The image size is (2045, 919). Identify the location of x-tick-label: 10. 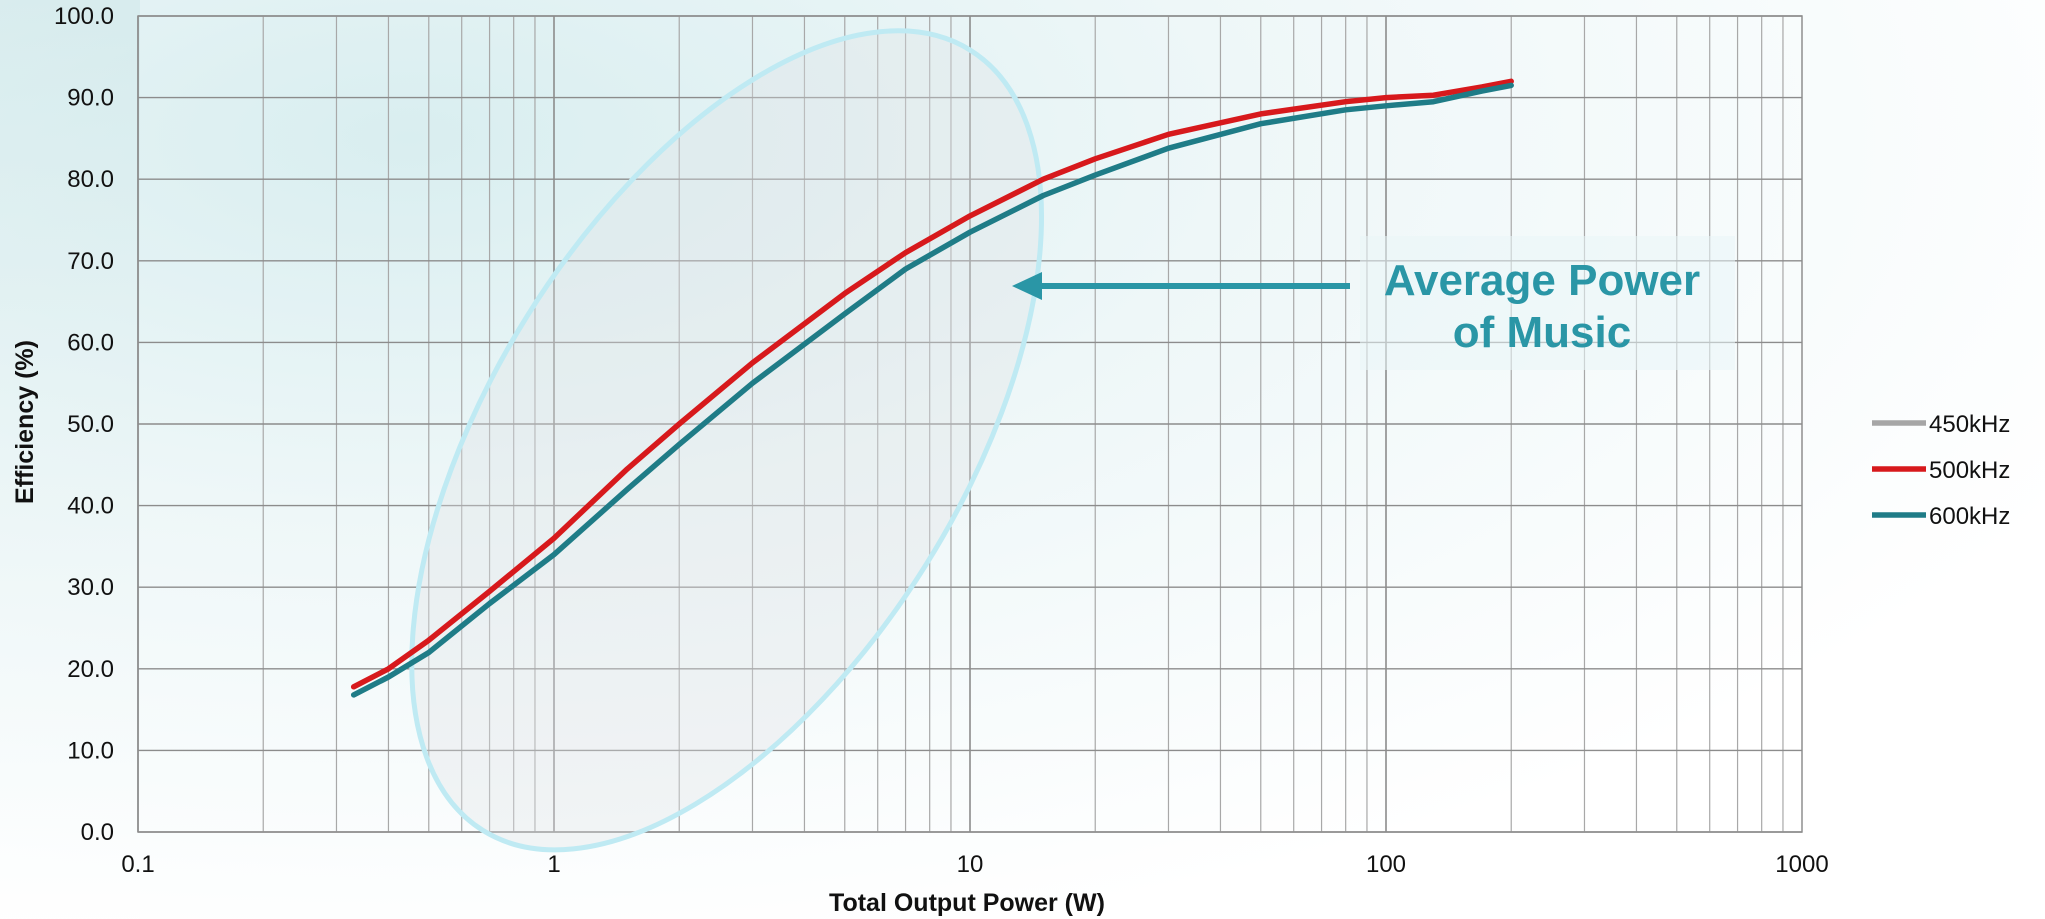
(970, 864).